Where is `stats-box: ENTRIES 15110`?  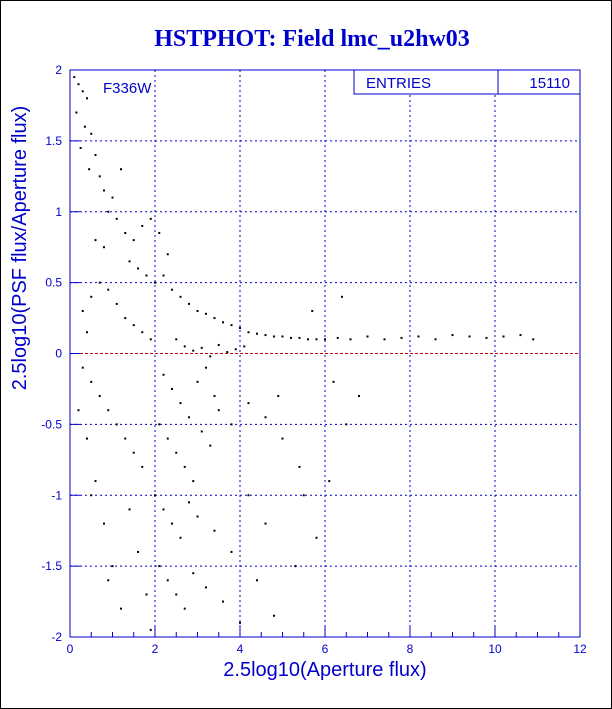 stats-box: ENTRIES 15110 is located at coordinates (467, 82).